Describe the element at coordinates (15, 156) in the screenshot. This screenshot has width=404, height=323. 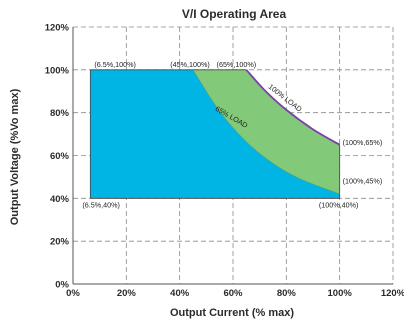
I see `y-axis-title: Output Voltage (%Vo max)` at that location.